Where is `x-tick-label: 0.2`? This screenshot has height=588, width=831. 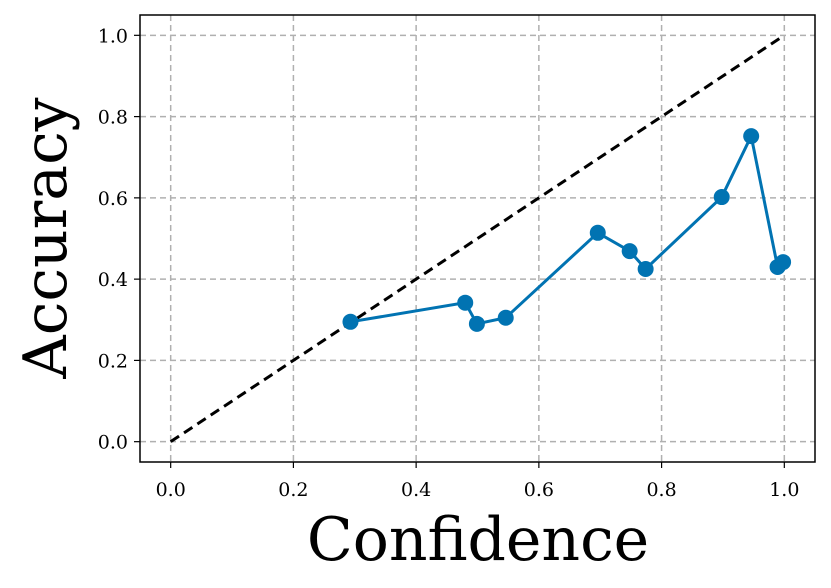
x-tick-label: 0.2 is located at coordinates (293, 490).